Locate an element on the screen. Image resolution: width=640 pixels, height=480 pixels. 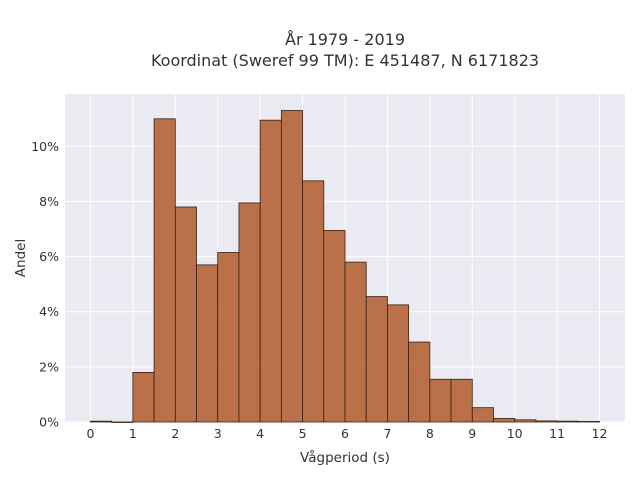
x-tick-label: 8 is located at coordinates (430, 433).